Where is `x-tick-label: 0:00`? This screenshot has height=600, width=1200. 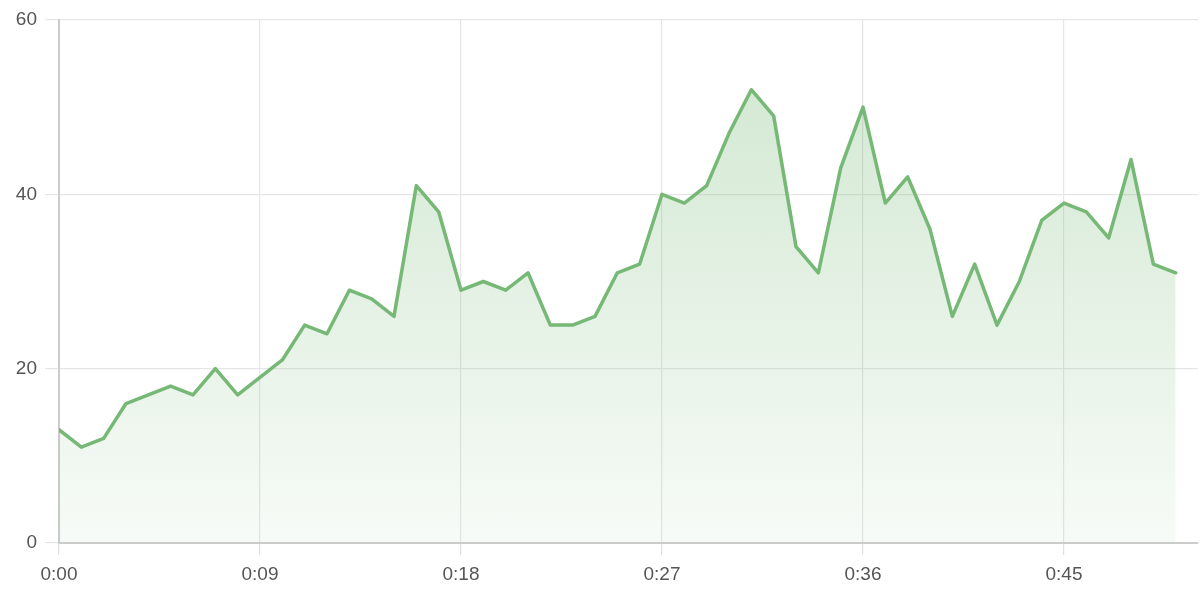 x-tick-label: 0:00 is located at coordinates (59, 573).